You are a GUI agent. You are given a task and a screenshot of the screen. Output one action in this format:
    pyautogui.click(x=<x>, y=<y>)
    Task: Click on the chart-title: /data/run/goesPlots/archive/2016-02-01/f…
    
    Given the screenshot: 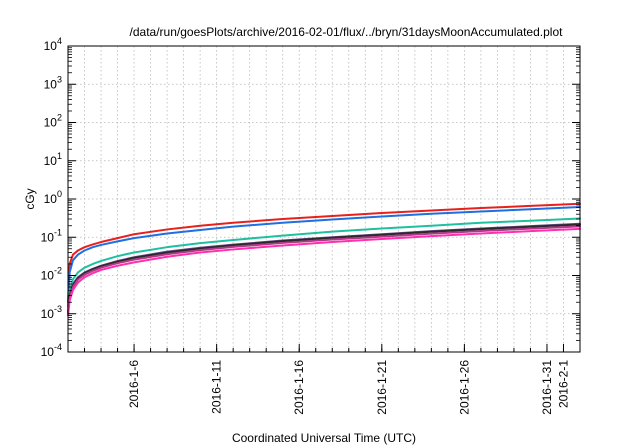 What is the action you would take?
    pyautogui.click(x=347, y=32)
    